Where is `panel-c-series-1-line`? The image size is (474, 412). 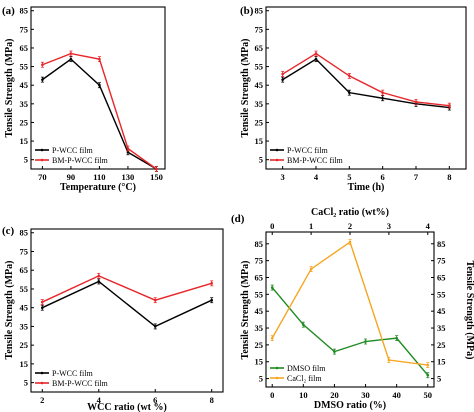
panel-c-series-1-line is located at coordinates (126, 289).